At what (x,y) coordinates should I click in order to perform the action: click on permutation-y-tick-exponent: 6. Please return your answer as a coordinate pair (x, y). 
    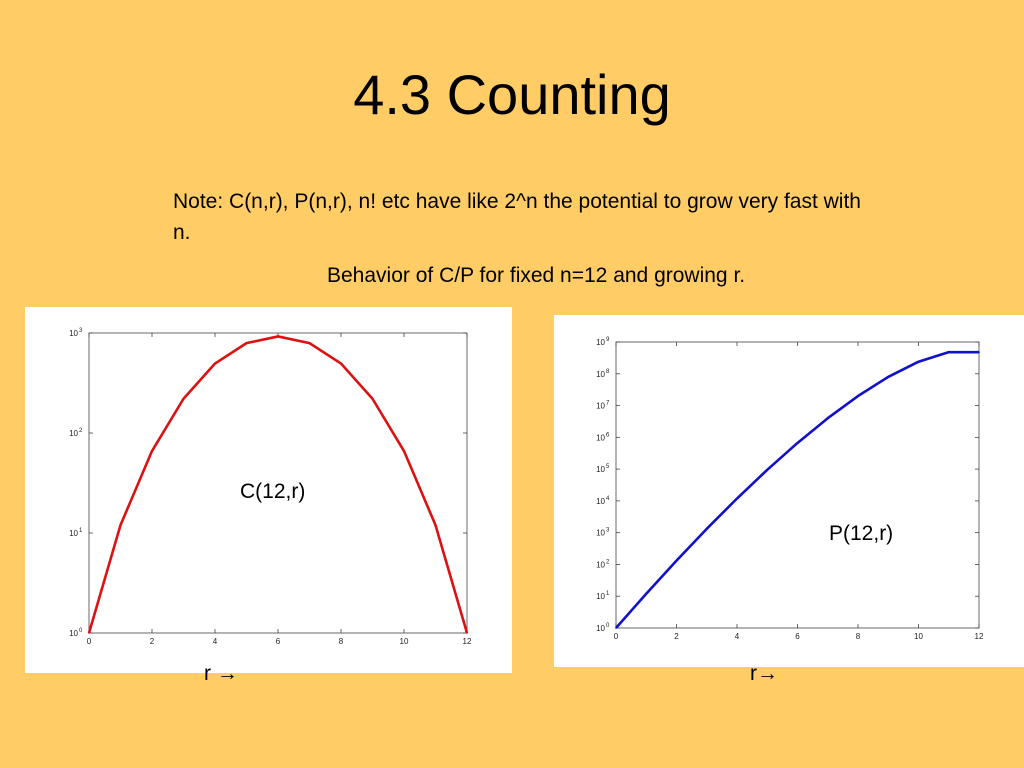
    Looking at the image, I should click on (608, 435).